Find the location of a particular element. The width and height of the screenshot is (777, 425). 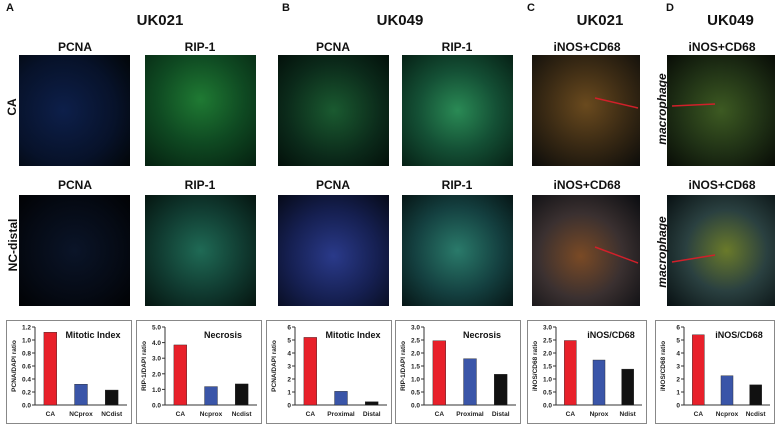

micrograph-inos-cd68-ca-uk049 is located at coordinates (721, 110).